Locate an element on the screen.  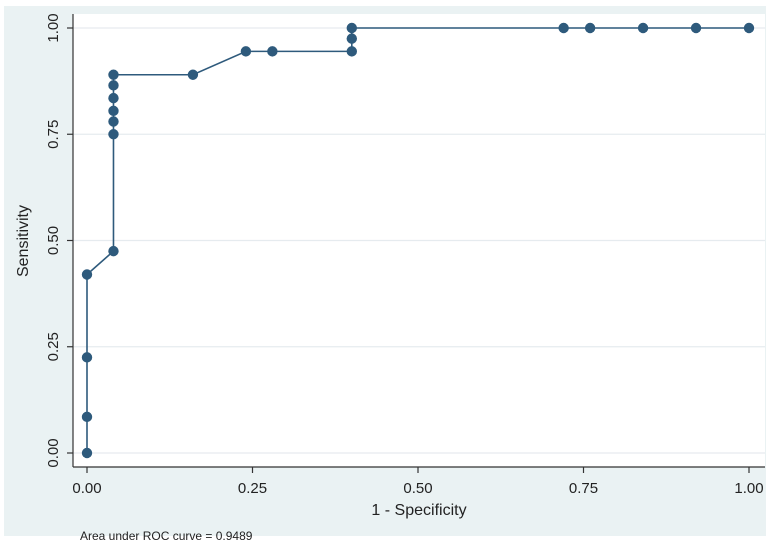
y-axis-ticks: 0.00 0.25 0.50 0.75 1.00 is located at coordinates (59, 240).